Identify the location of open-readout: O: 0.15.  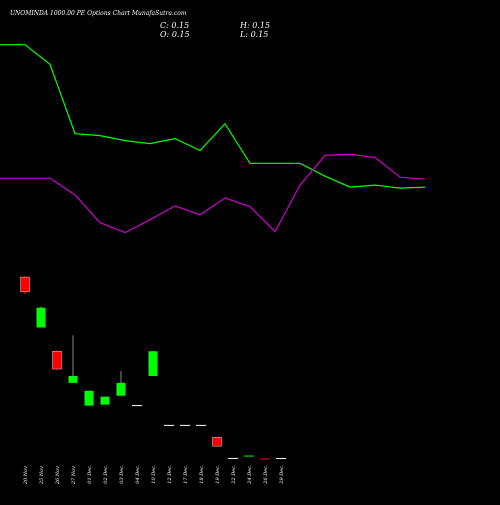
(175, 34).